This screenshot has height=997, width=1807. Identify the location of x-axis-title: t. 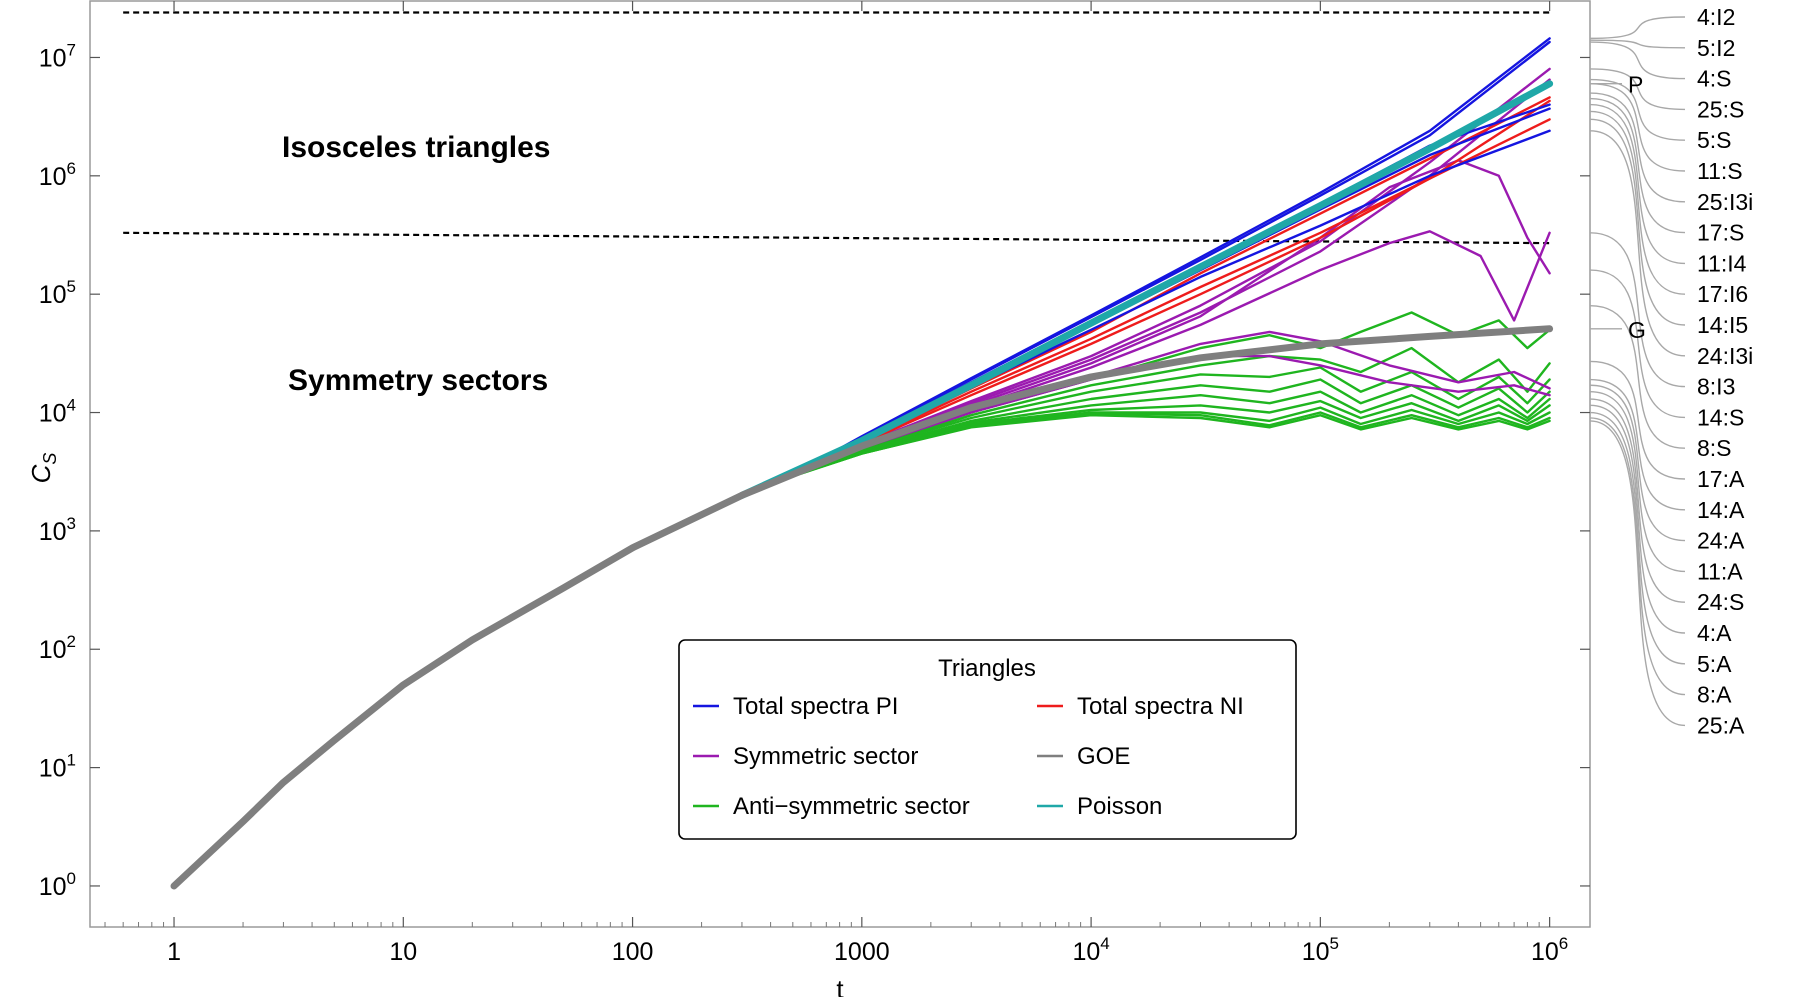
(840, 985).